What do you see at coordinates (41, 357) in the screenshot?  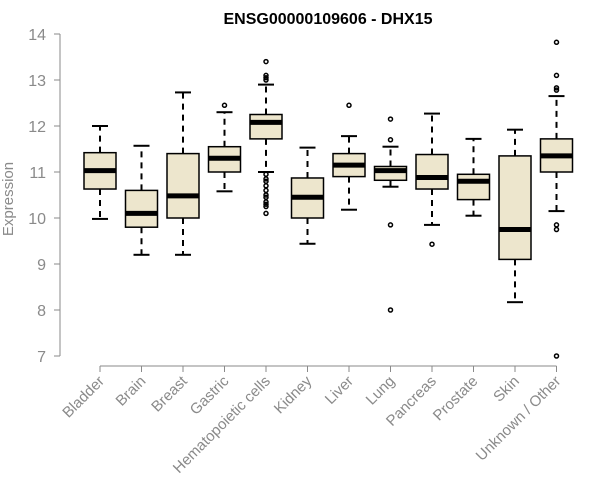 I see `y-tick-label: 7` at bounding box center [41, 357].